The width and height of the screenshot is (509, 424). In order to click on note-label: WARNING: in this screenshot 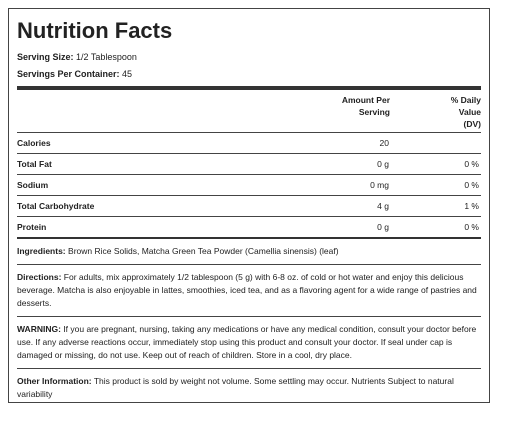, I will do `click(39, 329)`.